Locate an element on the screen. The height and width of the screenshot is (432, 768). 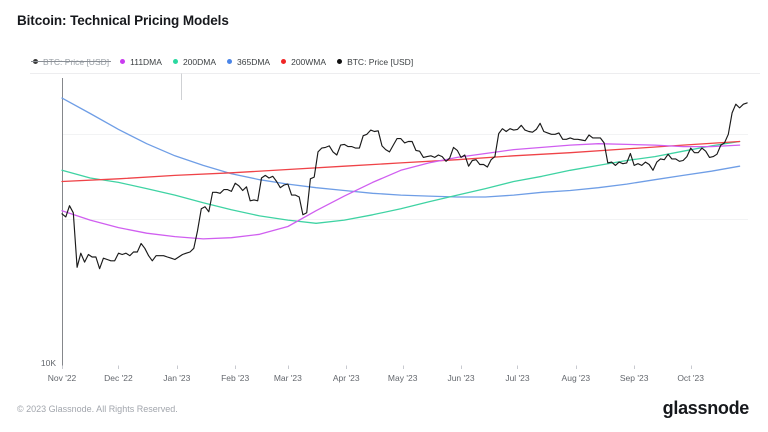
legend-item-365dma: 365DMA is located at coordinates (248, 62).